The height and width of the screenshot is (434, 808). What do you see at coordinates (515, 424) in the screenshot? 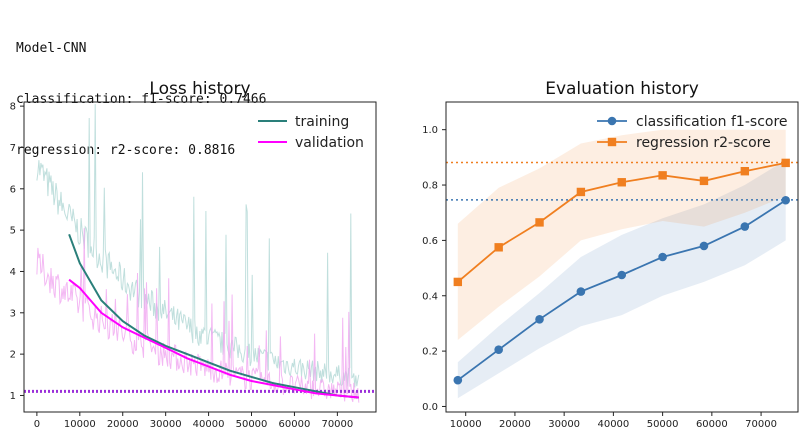
I see `eval-x-tick-label: 20000` at bounding box center [515, 424].